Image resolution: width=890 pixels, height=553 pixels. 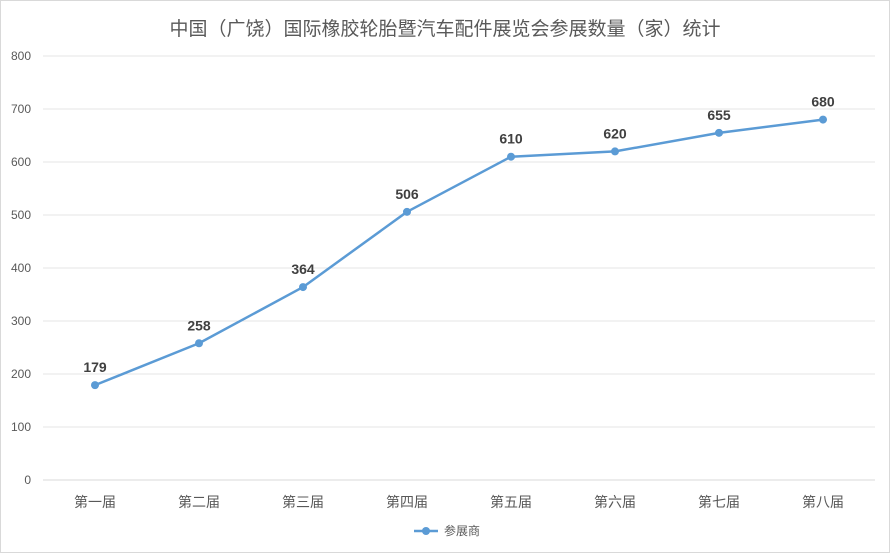 What do you see at coordinates (444, 29) in the screenshot?
I see `chart-title: 中国（广饶）国际橡胶轮胎暨汽车配件展览会参展数量（家）统计` at bounding box center [444, 29].